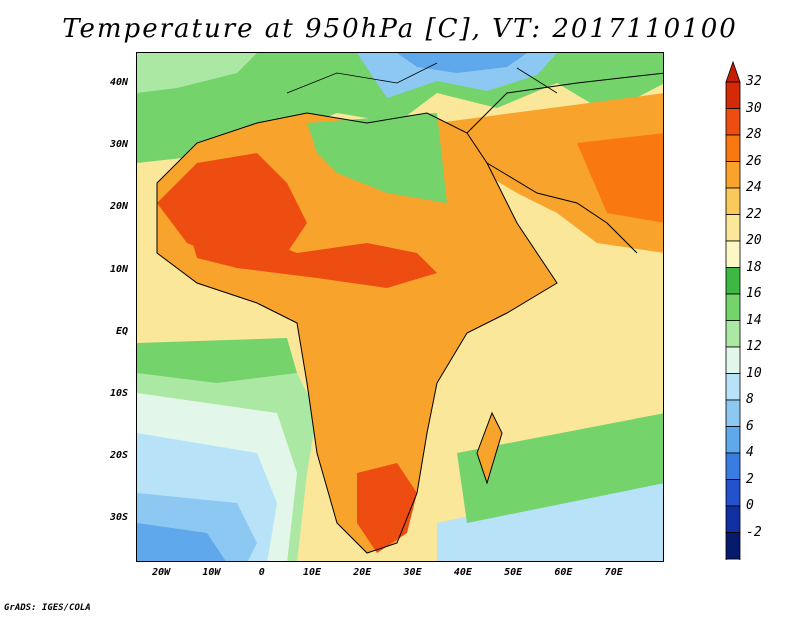 The height and width of the screenshot is (618, 800). What do you see at coordinates (754, 108) in the screenshot?
I see `colorbar-label: 30` at bounding box center [754, 108].